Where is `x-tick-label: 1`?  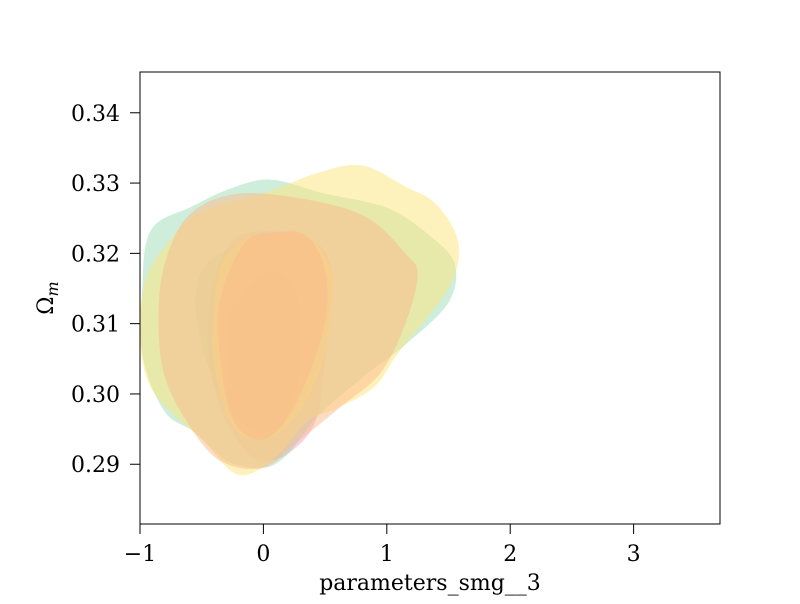 x-tick-label: 1 is located at coordinates (387, 554).